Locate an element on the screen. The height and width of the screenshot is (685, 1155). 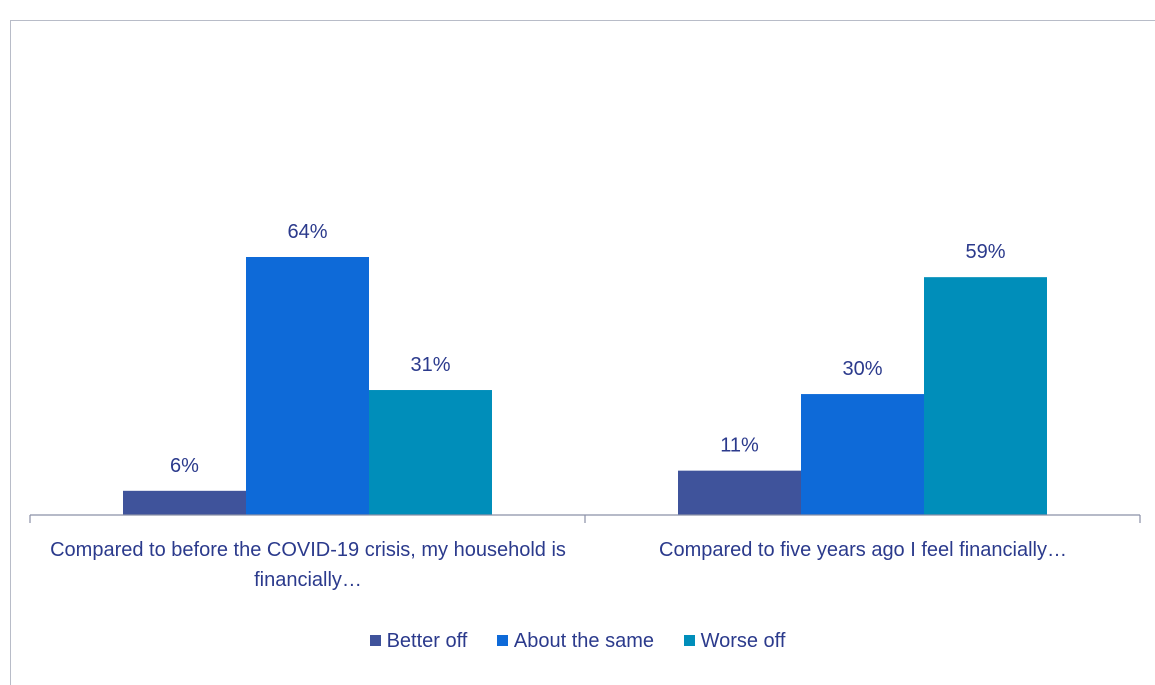
legend-swatch-better-off is located at coordinates (375, 640).